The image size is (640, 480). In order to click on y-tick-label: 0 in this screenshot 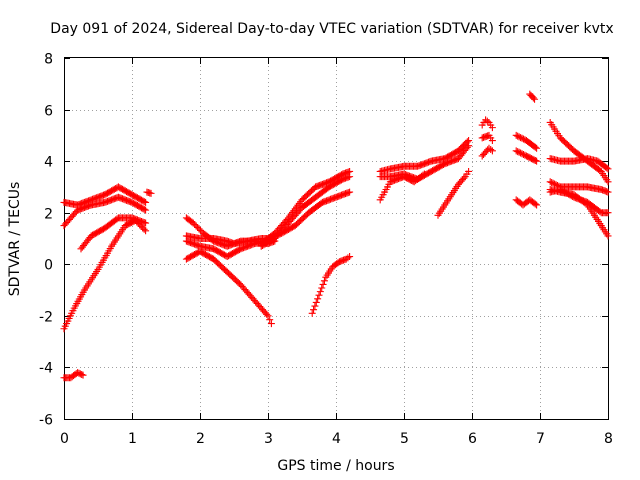, I will do `click(48, 266)`.